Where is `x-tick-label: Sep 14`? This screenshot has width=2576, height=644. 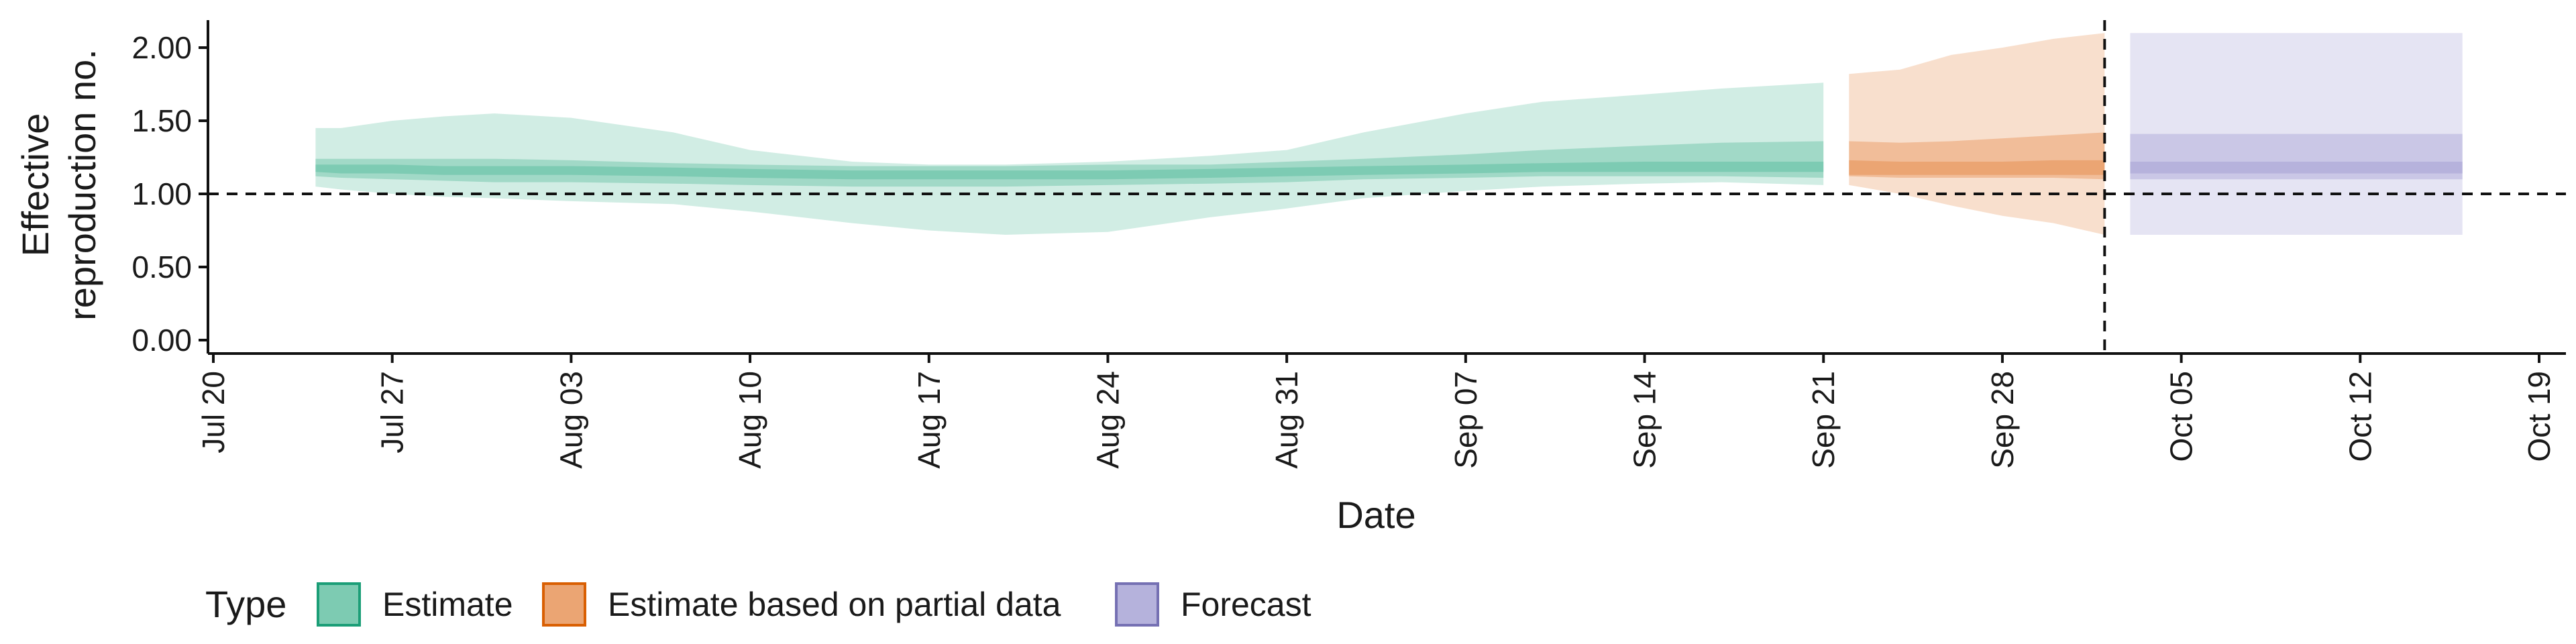
x-tick-label: Sep 14 is located at coordinates (1644, 420).